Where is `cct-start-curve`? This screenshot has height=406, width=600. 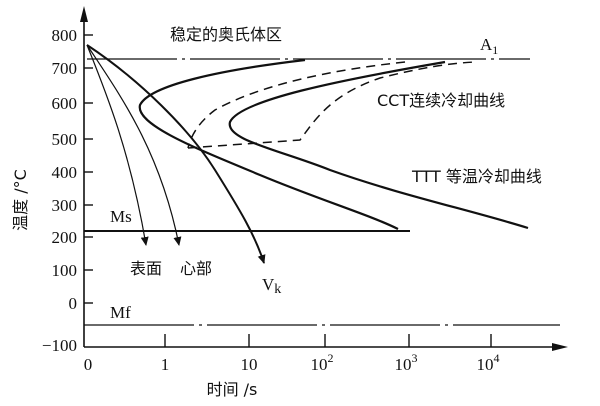
cct-start-curve is located at coordinates (296, 105).